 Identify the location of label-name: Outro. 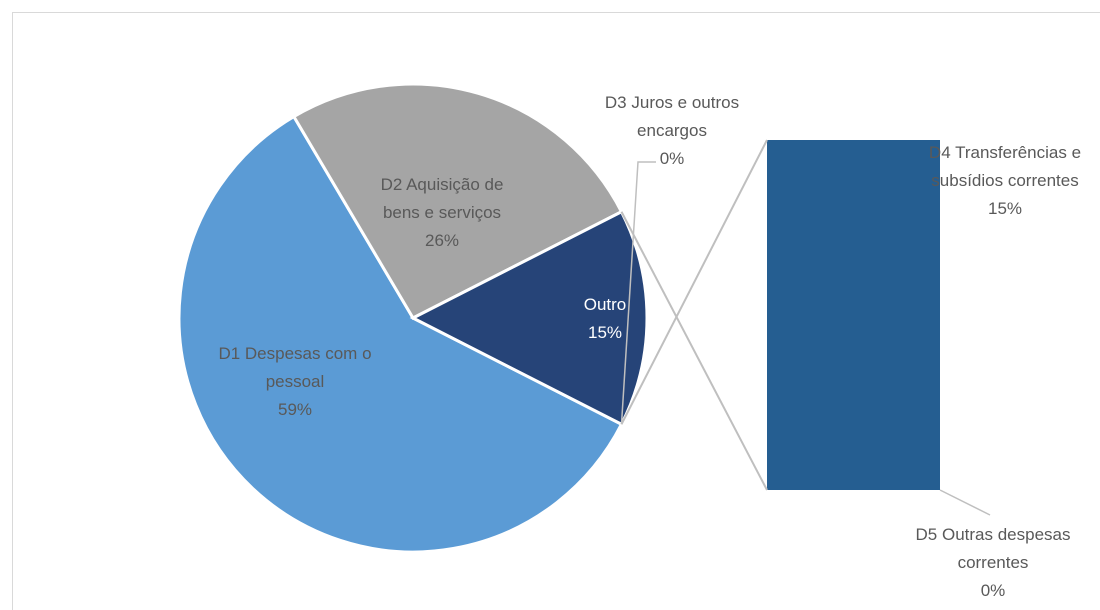
(605, 304).